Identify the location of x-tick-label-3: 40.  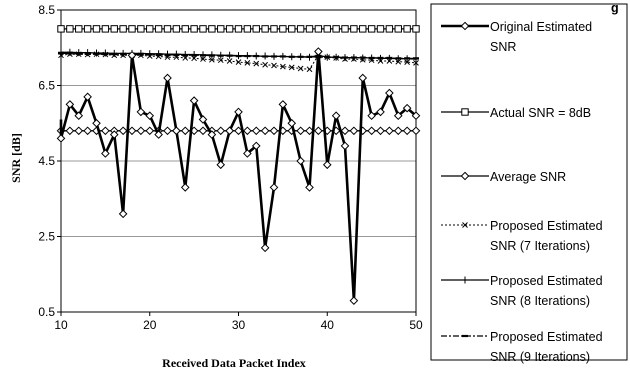
(328, 325).